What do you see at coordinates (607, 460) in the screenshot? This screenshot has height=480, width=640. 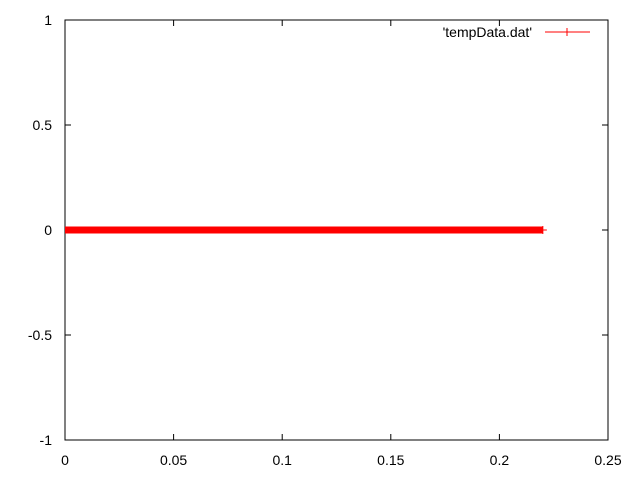 I see `x-tick-label: 0.25` at bounding box center [607, 460].